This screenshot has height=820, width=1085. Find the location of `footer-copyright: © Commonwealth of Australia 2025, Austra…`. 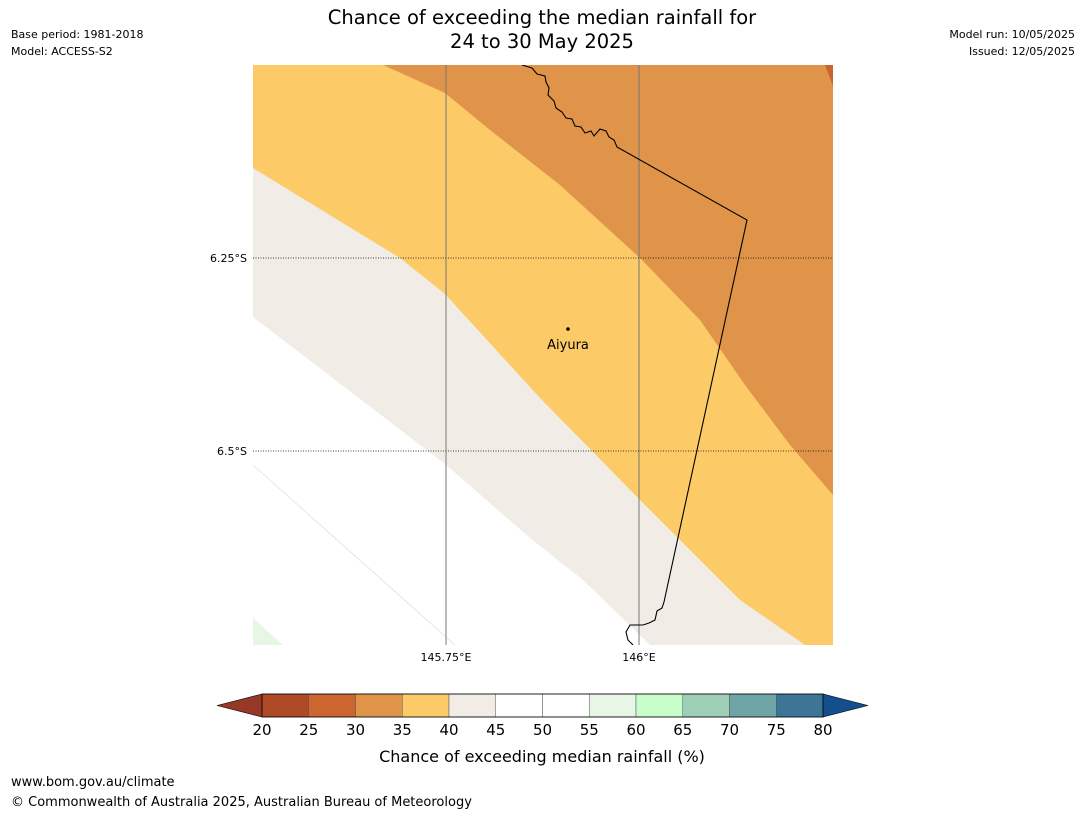

footer-copyright: © Commonwealth of Australia 2025, Austra… is located at coordinates (241, 802).